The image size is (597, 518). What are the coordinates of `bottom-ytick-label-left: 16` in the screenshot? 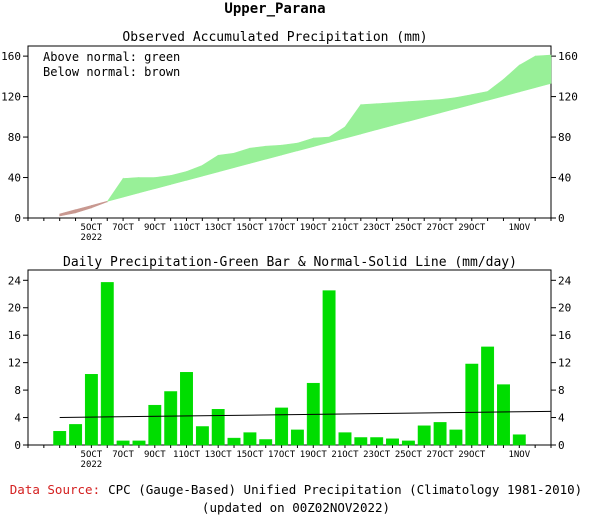 It's located at (14, 335).